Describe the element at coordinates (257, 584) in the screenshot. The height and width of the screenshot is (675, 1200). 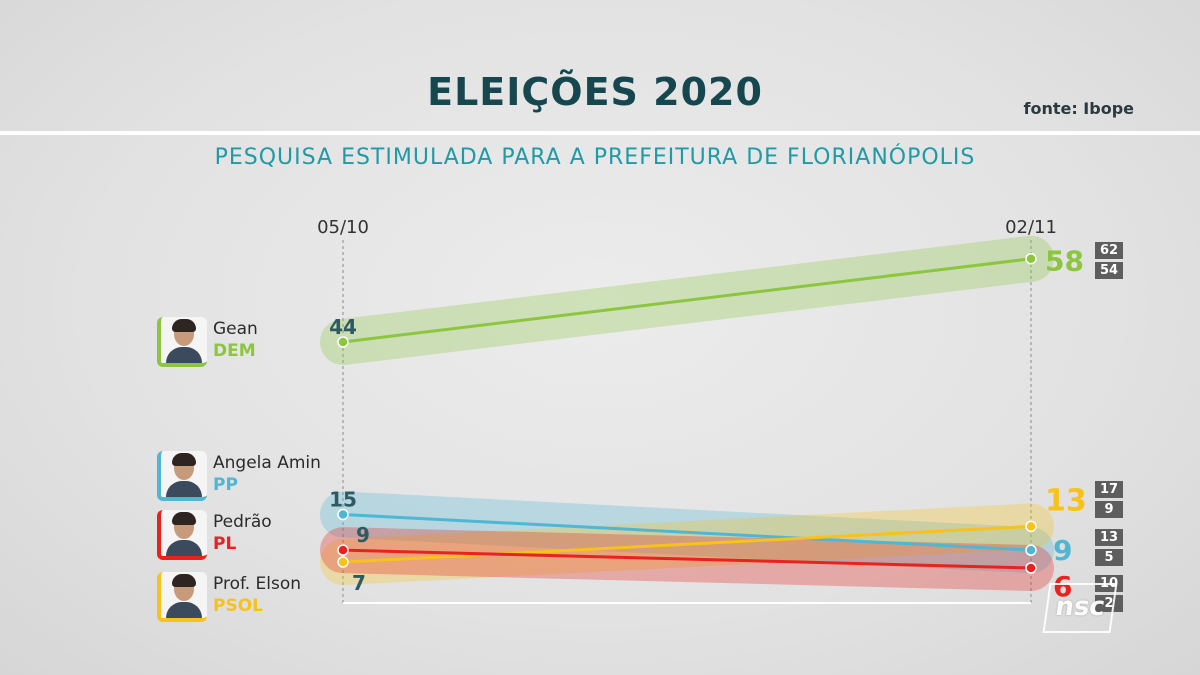
I see `candidate-name: Prof. Elson` at that location.